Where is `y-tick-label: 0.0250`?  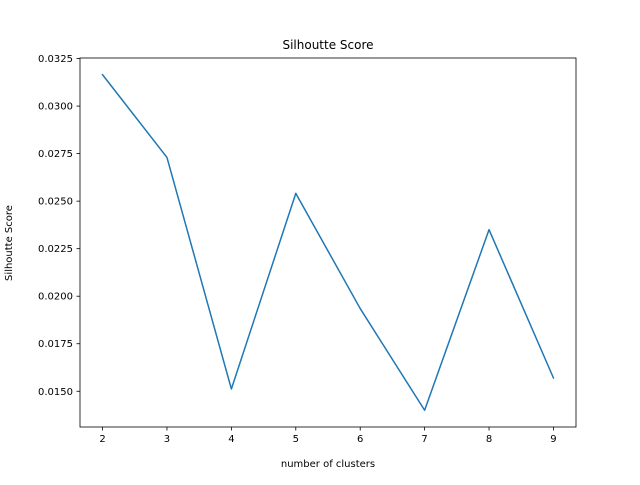 y-tick-label: 0.0250 is located at coordinates (55, 202).